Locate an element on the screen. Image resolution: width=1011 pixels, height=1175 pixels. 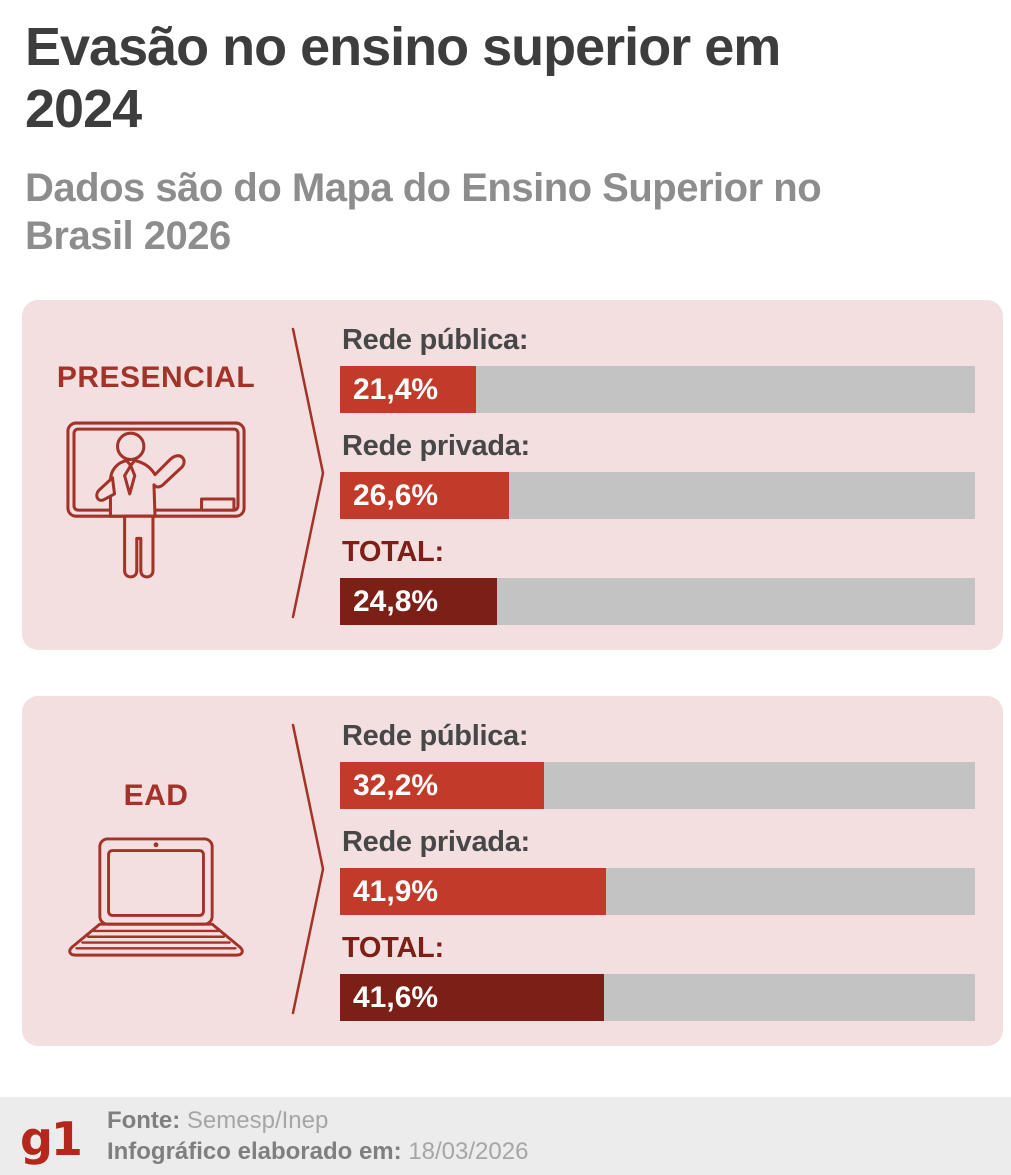
bar-row: TOTAL: 41,6% is located at coordinates (657, 977).